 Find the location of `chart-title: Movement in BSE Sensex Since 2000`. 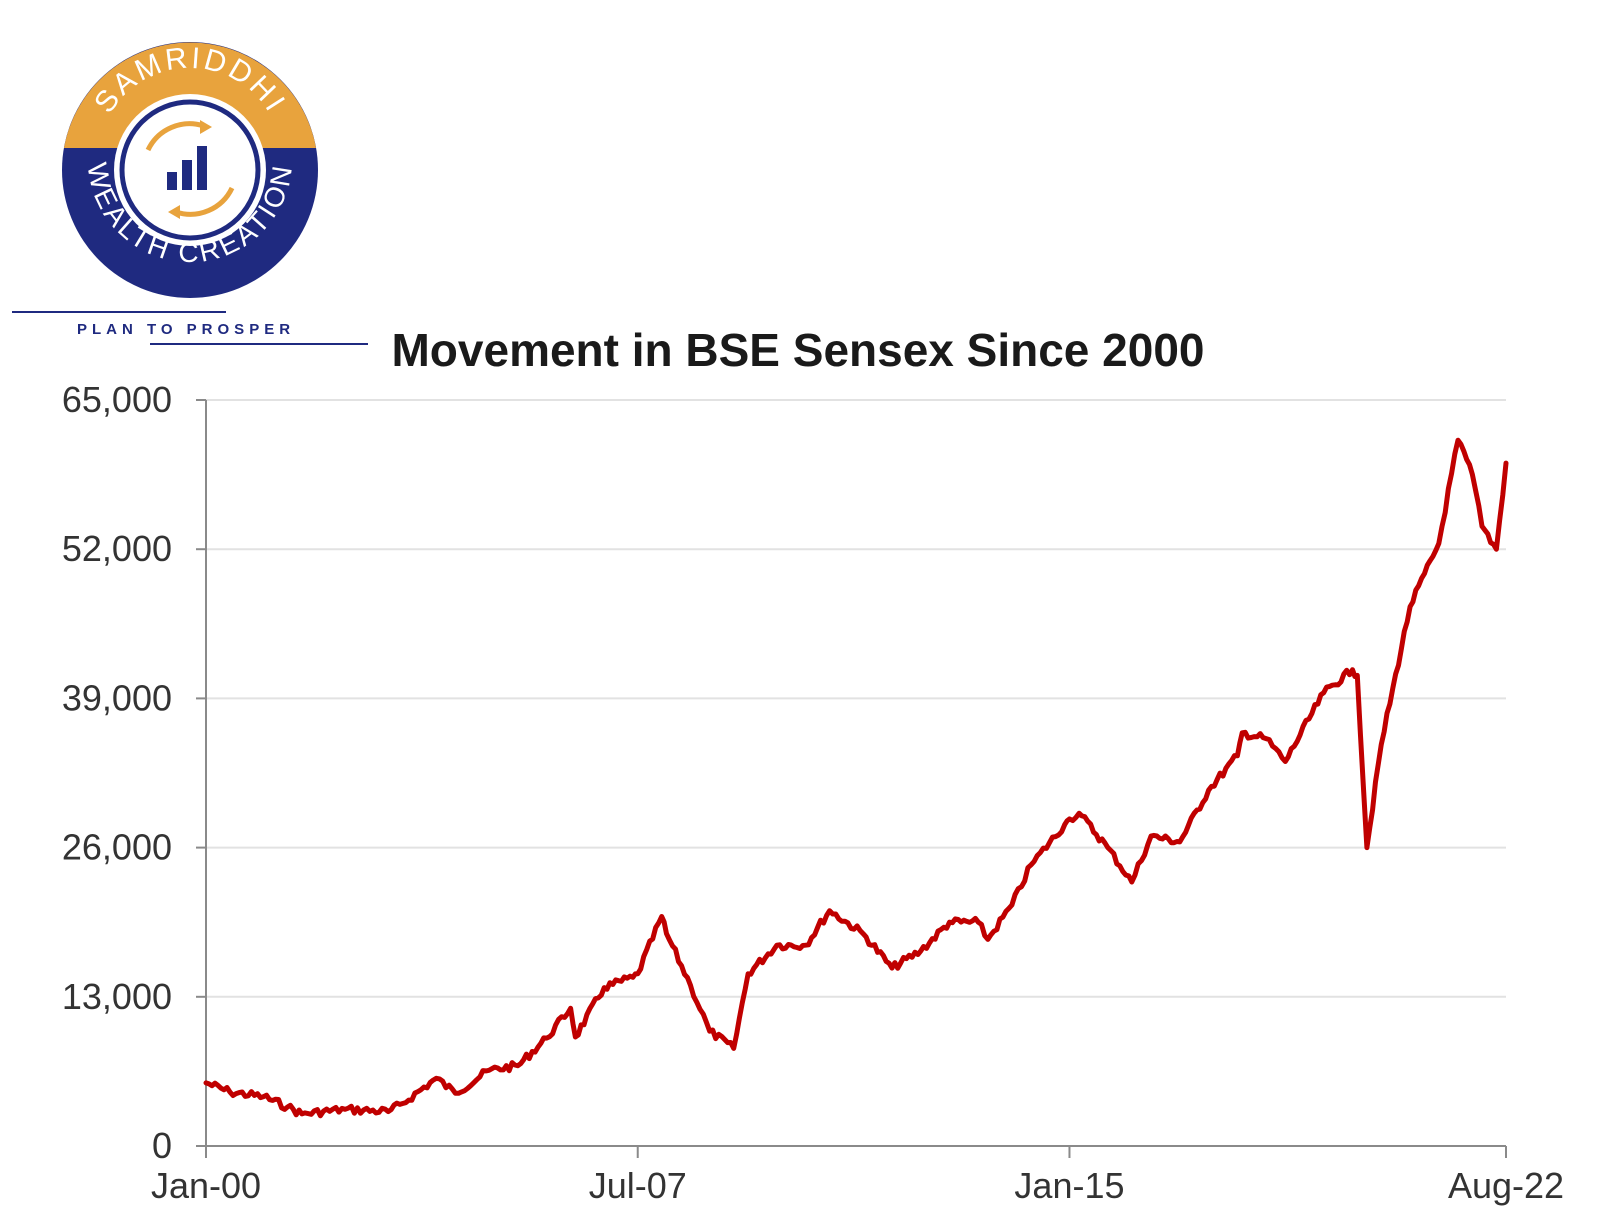

chart-title: Movement in BSE Sensex Since 2000 is located at coordinates (797, 350).